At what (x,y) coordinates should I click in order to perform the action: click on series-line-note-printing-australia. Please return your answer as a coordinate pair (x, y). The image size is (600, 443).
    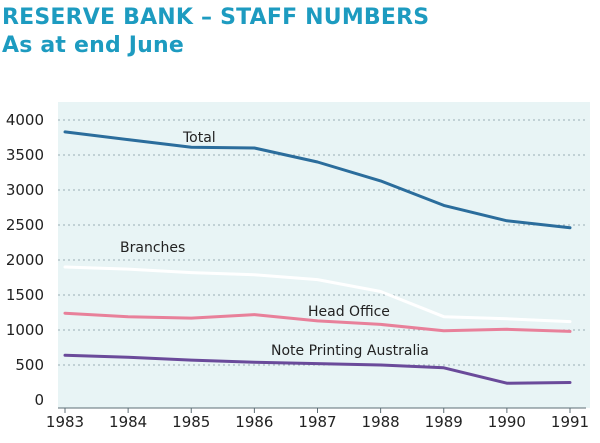
    Looking at the image, I should click on (317, 369).